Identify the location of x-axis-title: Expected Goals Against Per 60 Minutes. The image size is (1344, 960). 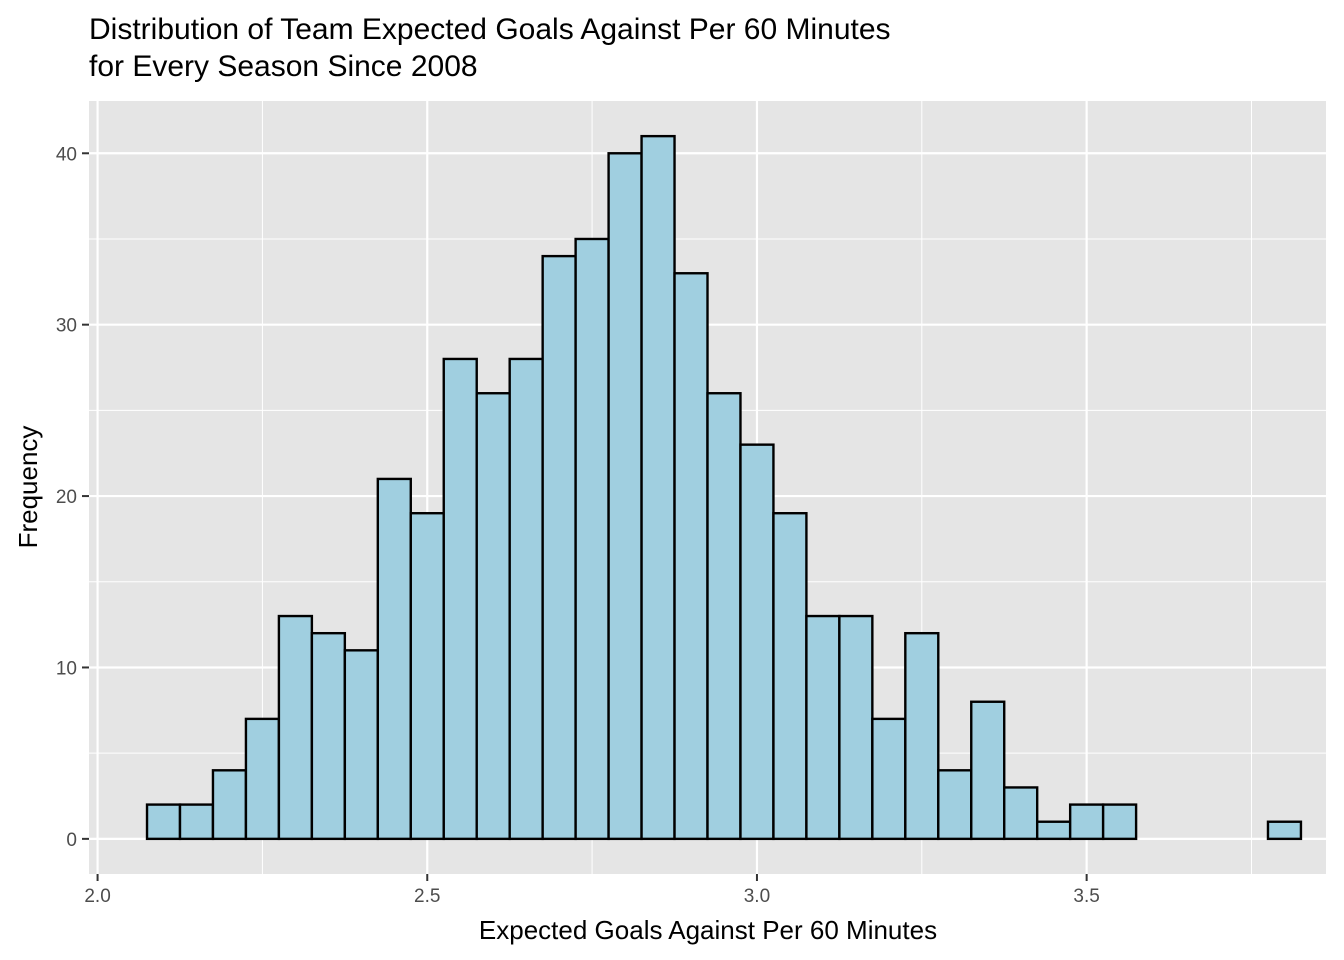
(708, 930).